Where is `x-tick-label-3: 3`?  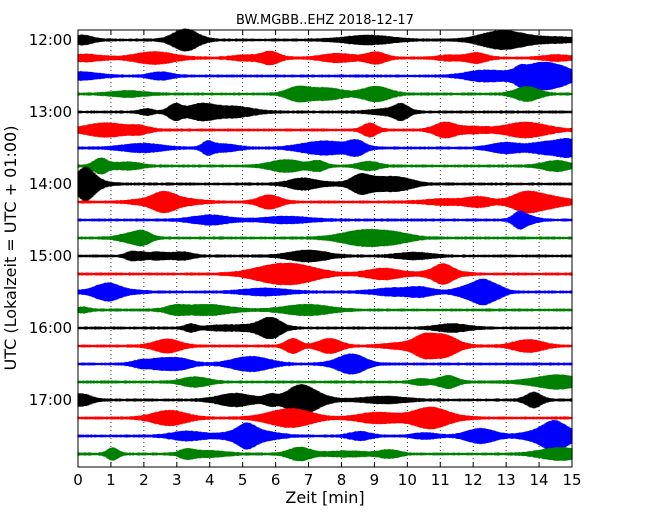
x-tick-label-3: 3 is located at coordinates (177, 480).